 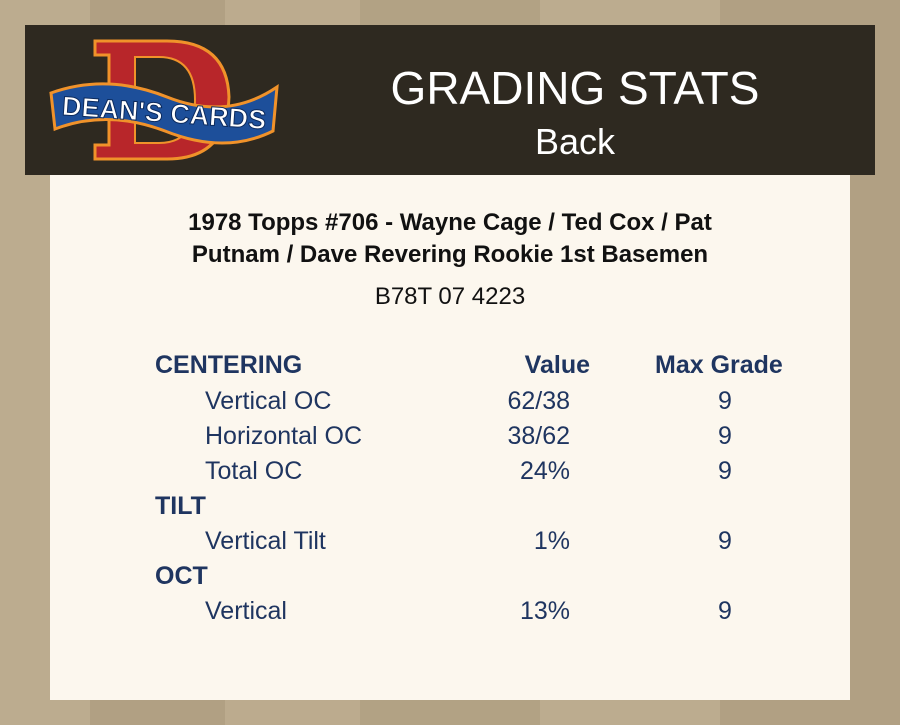 I want to click on section-header-centering: CENTERING Value Max Grade, so click(x=450, y=368).